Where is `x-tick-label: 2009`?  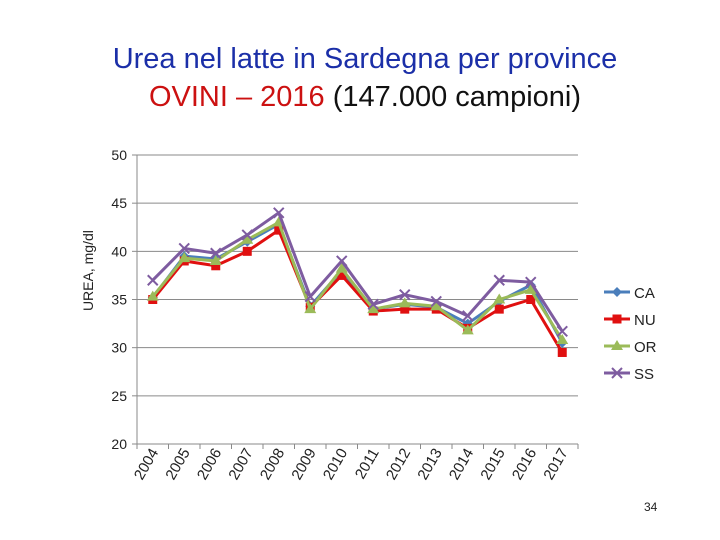 x-tick-label: 2009 is located at coordinates (303, 464).